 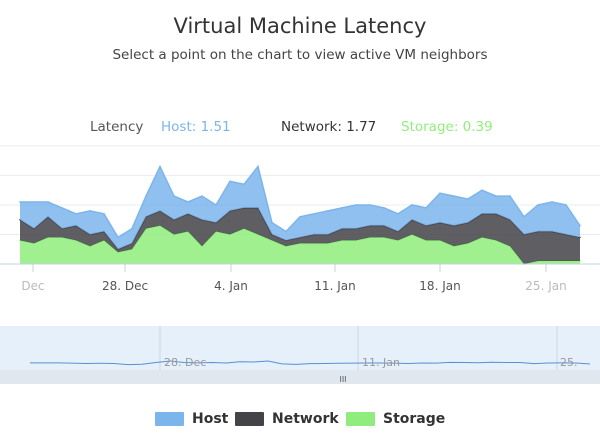 I want to click on legend-item-host: Host, so click(x=191, y=419).